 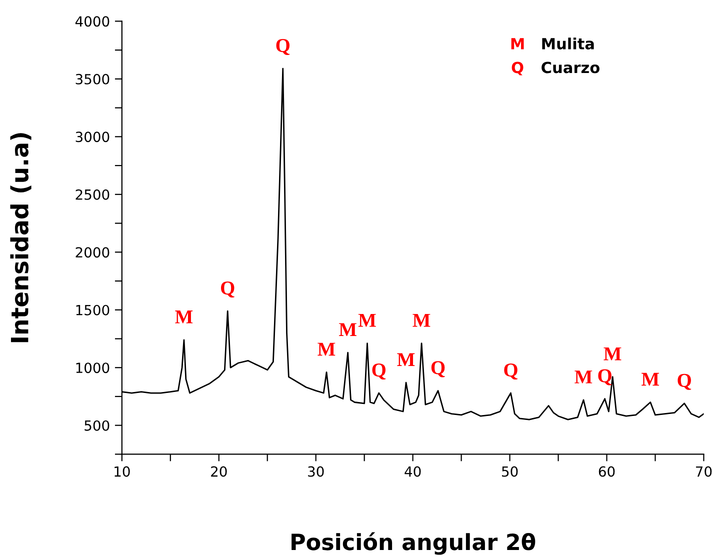 What do you see at coordinates (21, 237) in the screenshot?
I see `y-axis-title: Intensidad (u.a)` at bounding box center [21, 237].